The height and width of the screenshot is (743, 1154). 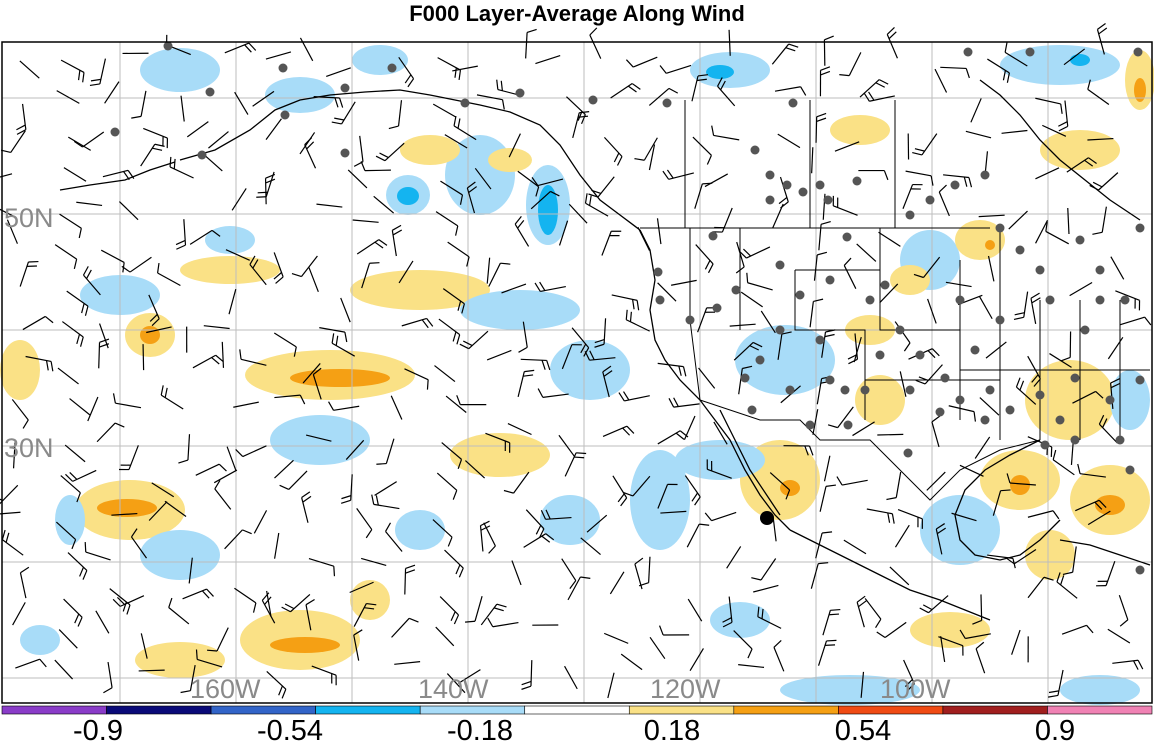 What do you see at coordinates (29, 218) in the screenshot?
I see `lat-label-50n: 50N` at bounding box center [29, 218].